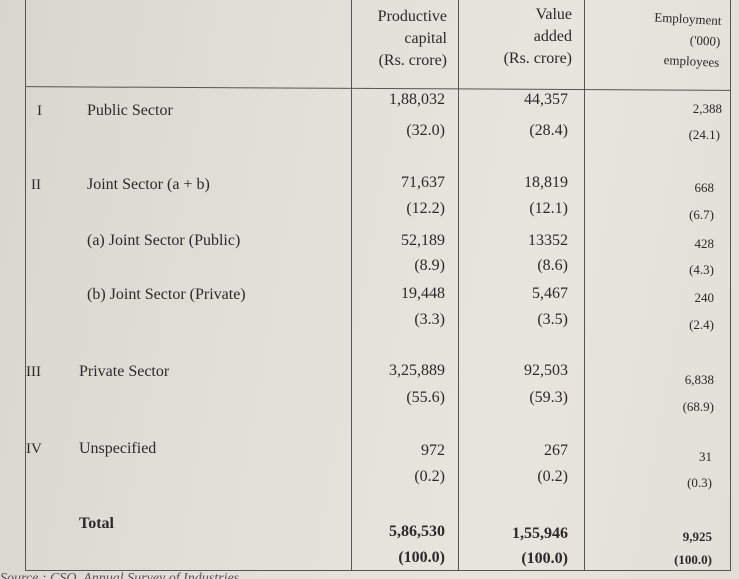  What do you see at coordinates (548, 240) in the screenshot?
I see `cell-value-added: 13352` at bounding box center [548, 240].